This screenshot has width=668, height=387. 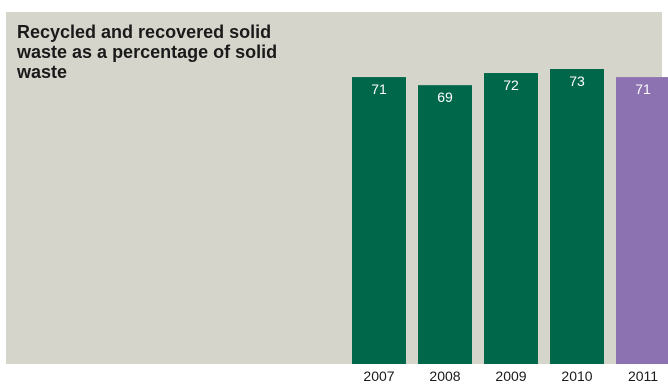 What do you see at coordinates (379, 89) in the screenshot?
I see `value-label-2007: 71` at bounding box center [379, 89].